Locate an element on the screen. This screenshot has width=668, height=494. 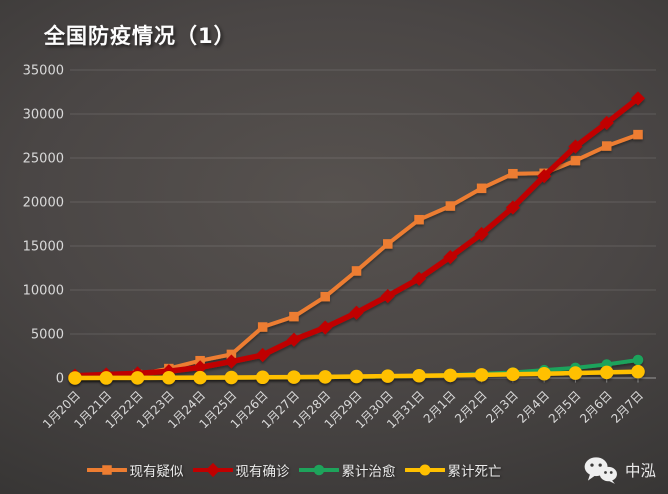
y-tick-label: 0 is located at coordinates (60, 379).